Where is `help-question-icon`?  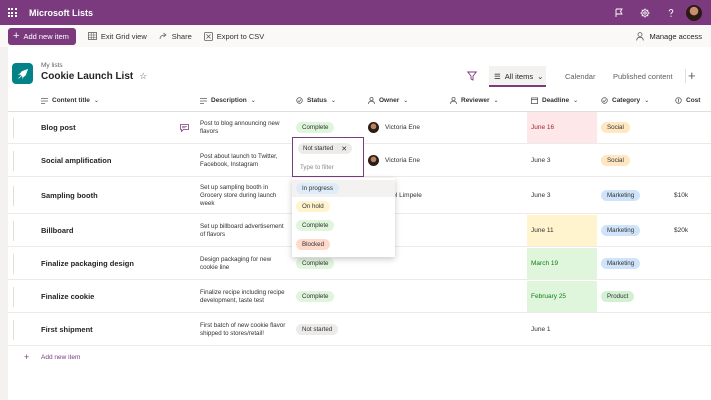
help-question-icon is located at coordinates (671, 12).